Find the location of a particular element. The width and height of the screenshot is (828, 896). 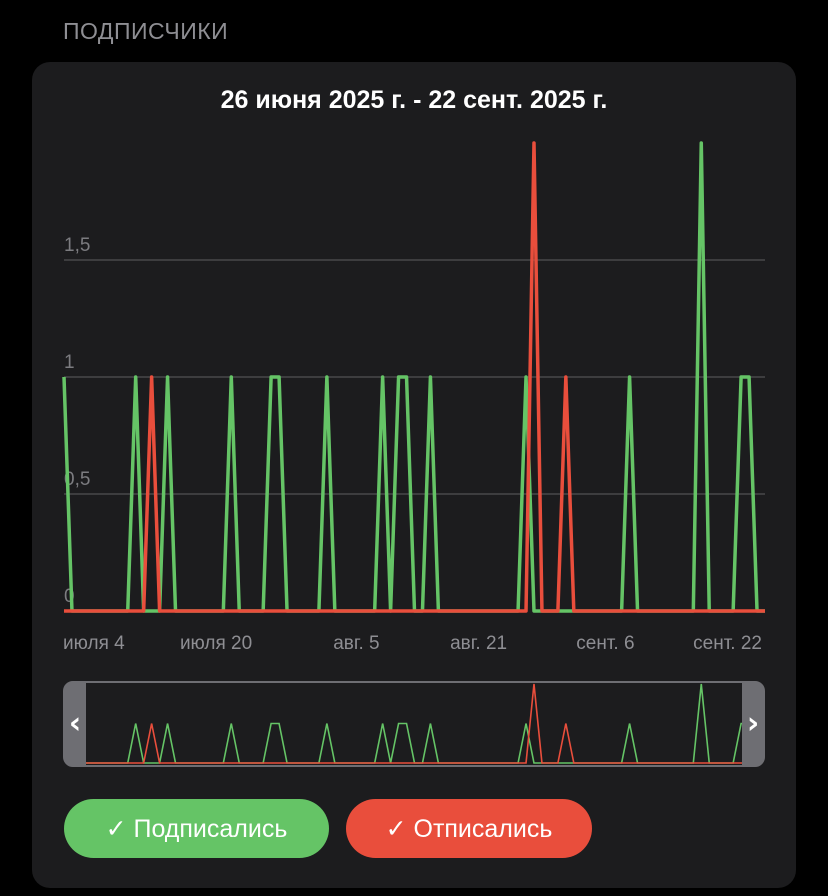

x-tick-label: авг. 21 is located at coordinates (478, 643).